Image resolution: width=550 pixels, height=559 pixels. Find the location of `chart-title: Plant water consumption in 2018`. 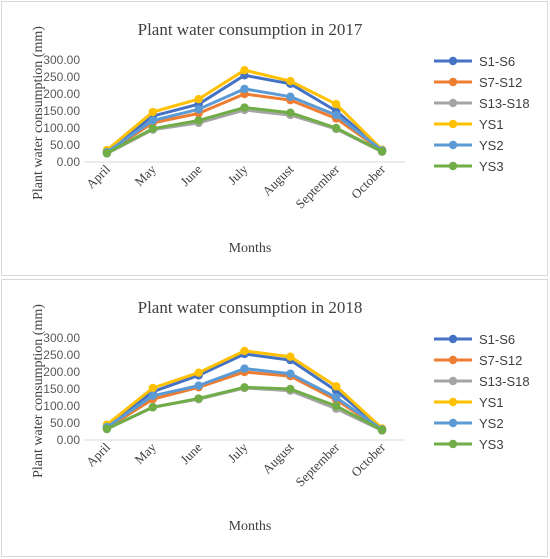

chart-title: Plant water consumption in 2018 is located at coordinates (250, 307).